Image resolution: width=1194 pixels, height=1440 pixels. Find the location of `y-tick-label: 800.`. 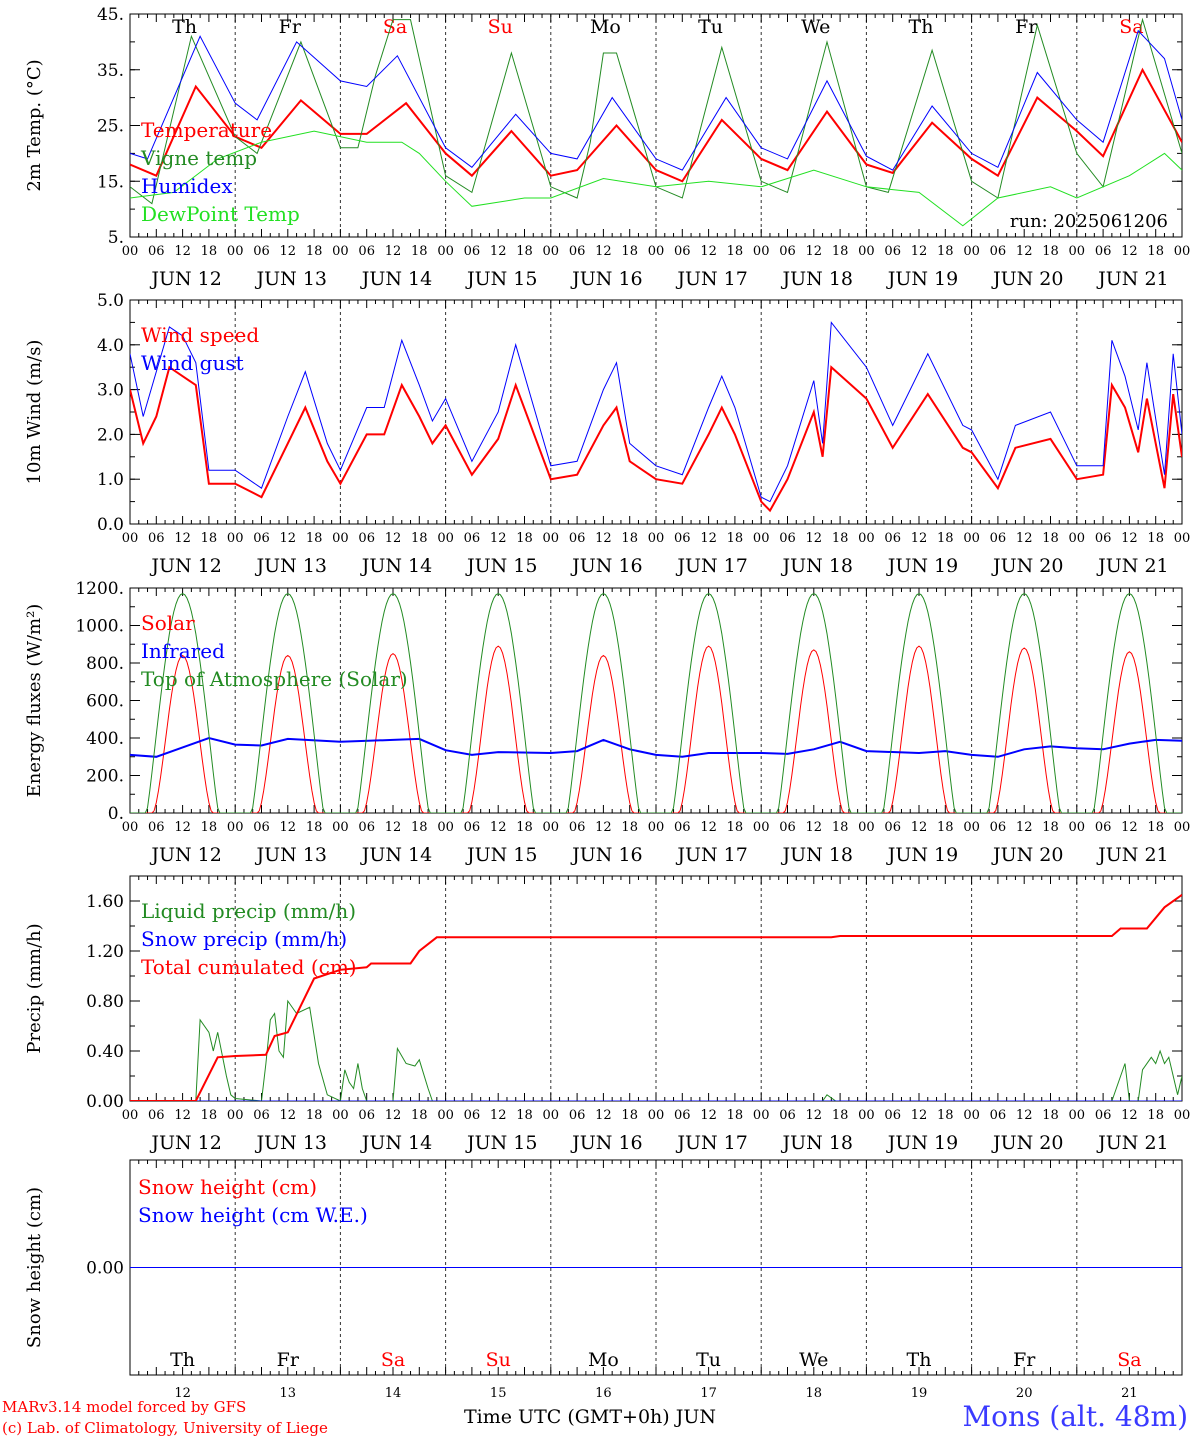

y-tick-label: 800. is located at coordinates (105, 664).